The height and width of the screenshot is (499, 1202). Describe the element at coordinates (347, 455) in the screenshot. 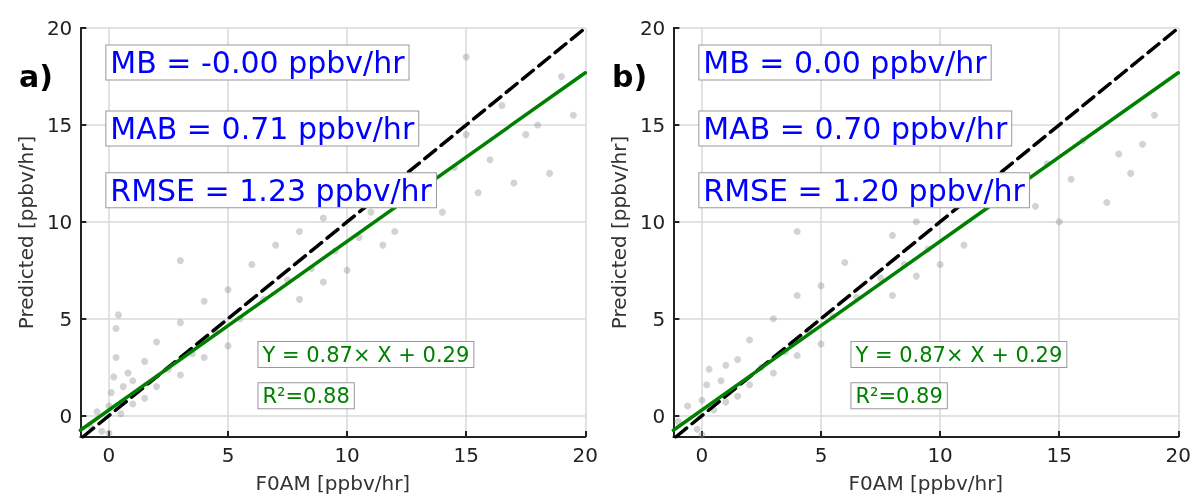

I see `x-tick-label: 10` at that location.